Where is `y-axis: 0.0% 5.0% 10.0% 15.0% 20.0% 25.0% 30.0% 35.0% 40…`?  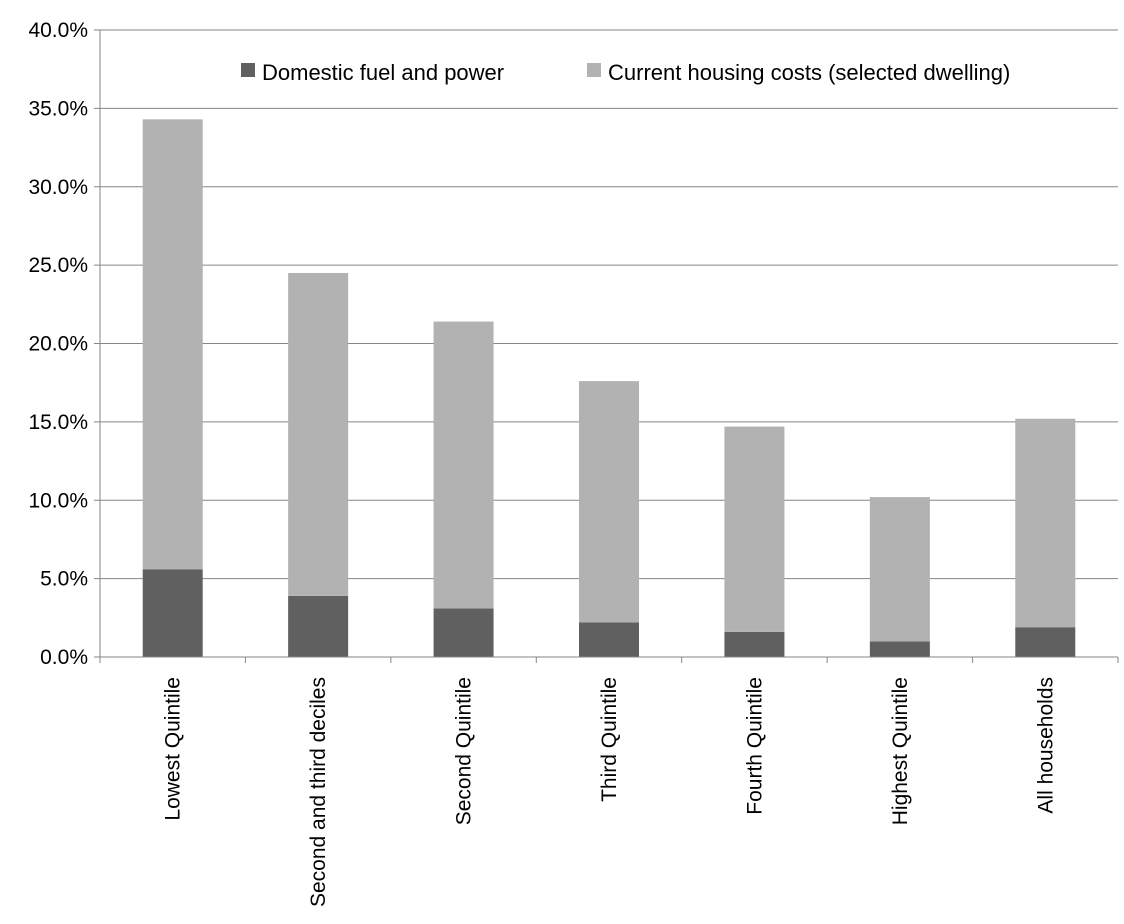
y-axis: 0.0% 5.0% 10.0% 15.0% 20.0% 25.0% 30.0% 35.0% 40… is located at coordinates (64, 344).